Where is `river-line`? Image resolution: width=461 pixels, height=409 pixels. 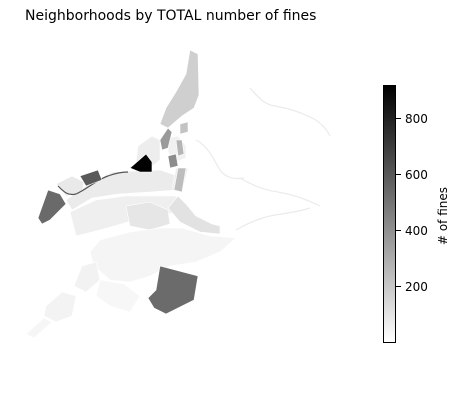
river-line is located at coordinates (93, 183).